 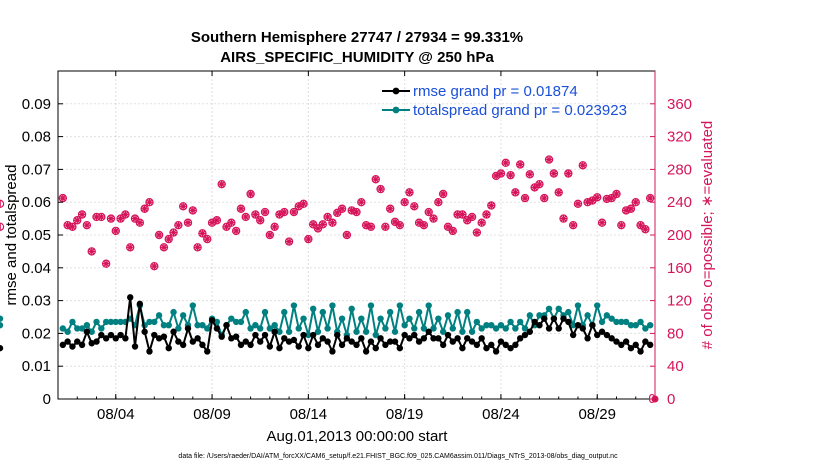 What do you see at coordinates (36, 235) in the screenshot?
I see `y-tick-label: 0.05` at bounding box center [36, 235].